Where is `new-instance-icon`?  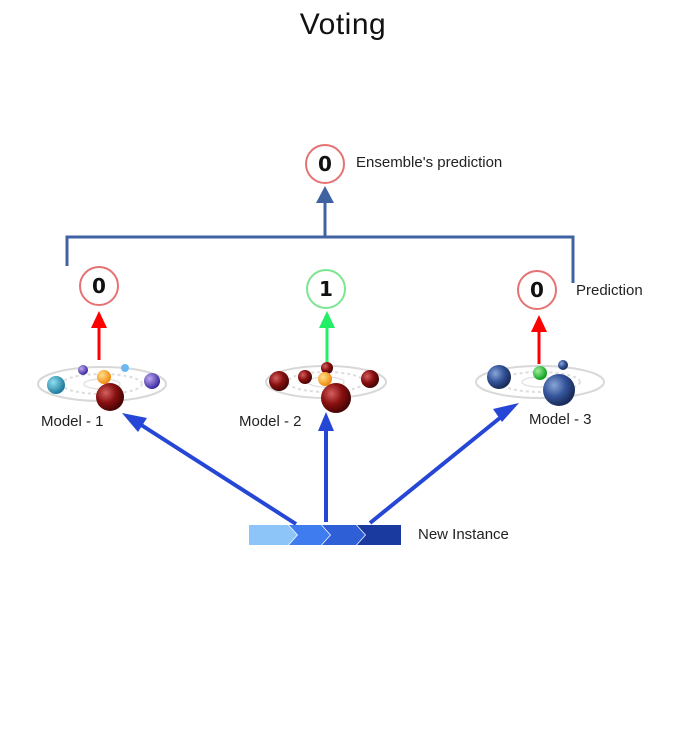
new-instance-icon is located at coordinates (325, 535).